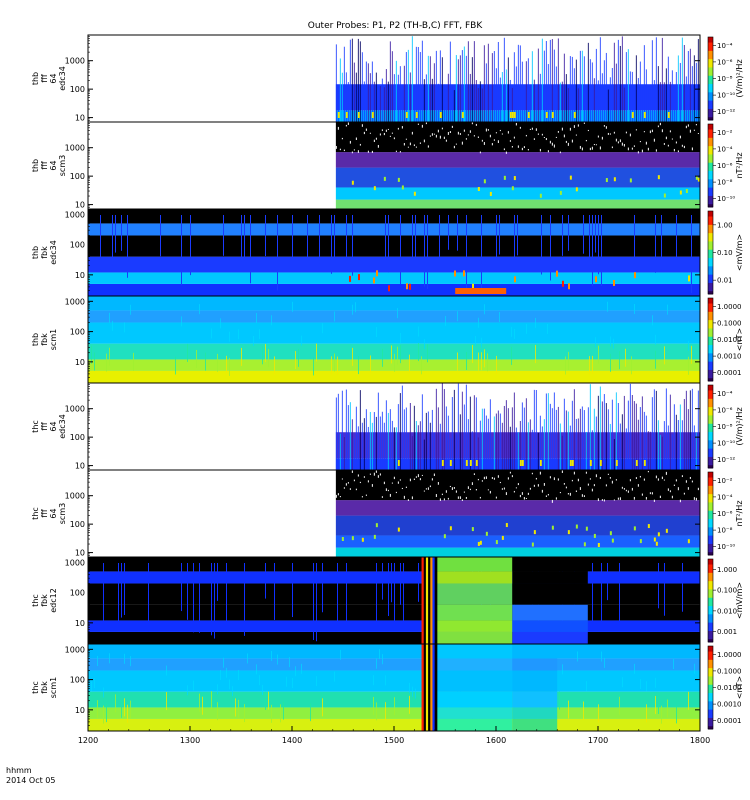 The image size is (750, 800). Describe the element at coordinates (53, 165) in the screenshot. I see `panel-label: 64` at that location.